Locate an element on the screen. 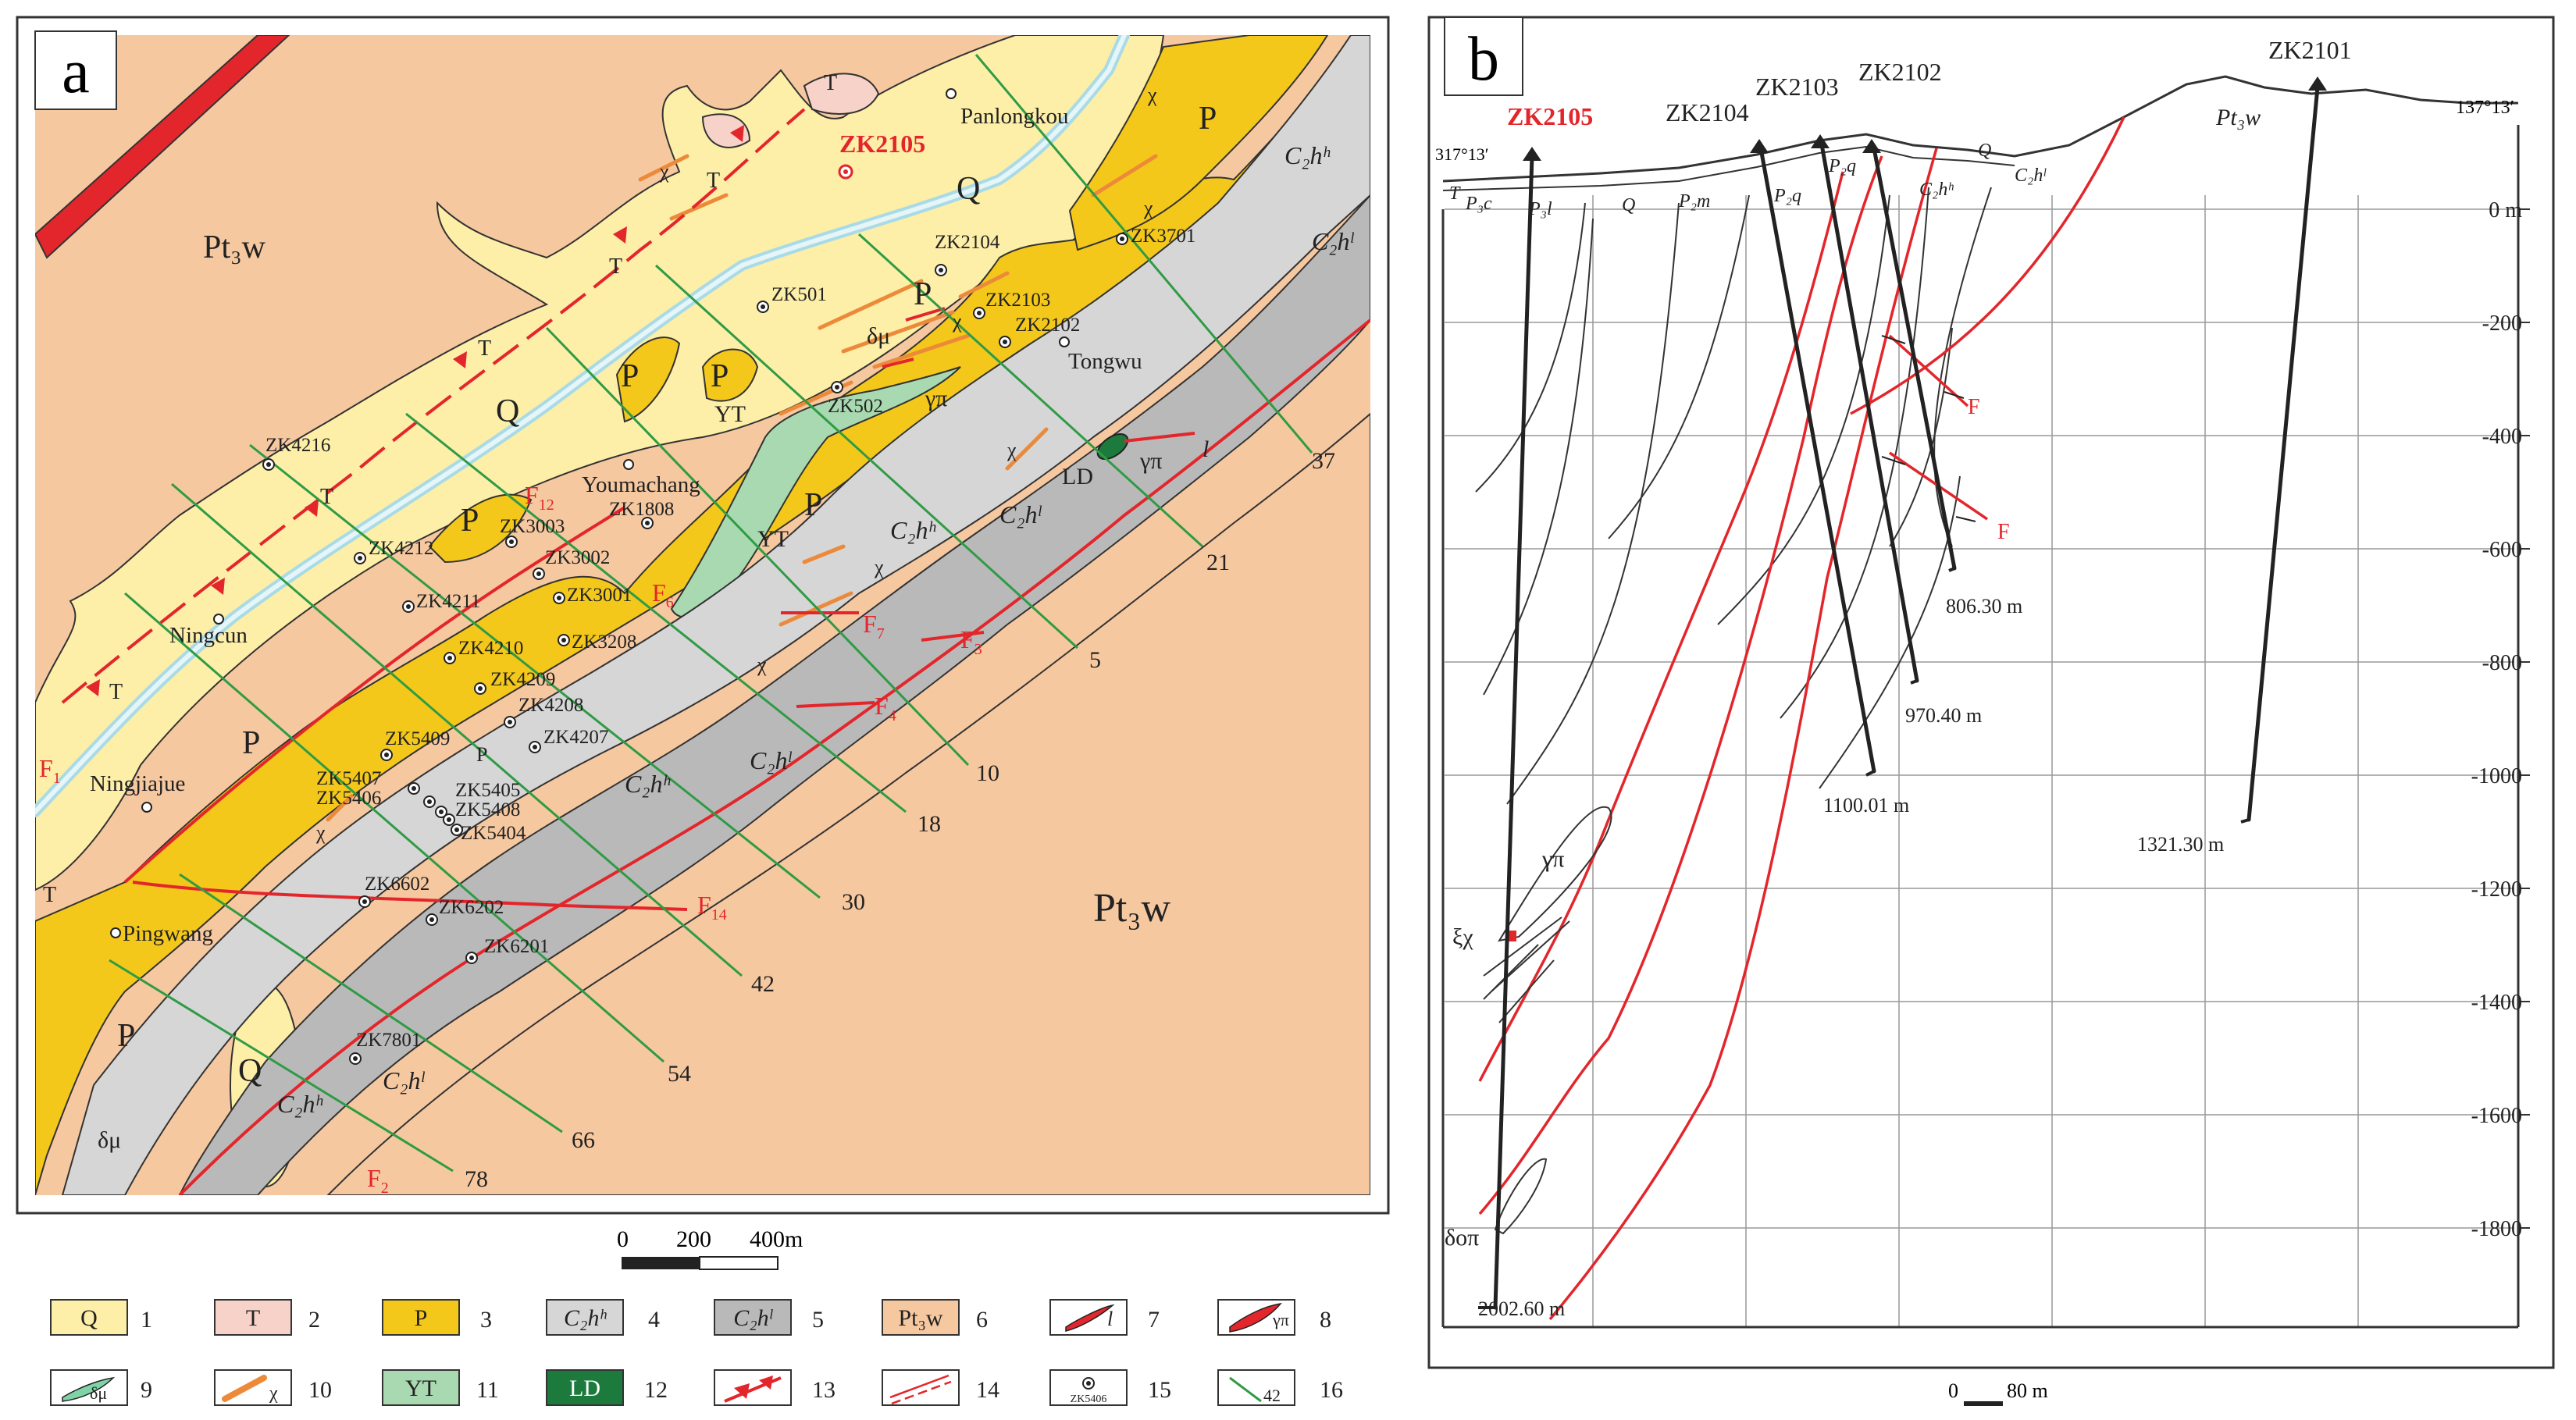 Image resolution: width=2576 pixels, height=1420 pixels. svg-text: 11 is located at coordinates (488, 1390).